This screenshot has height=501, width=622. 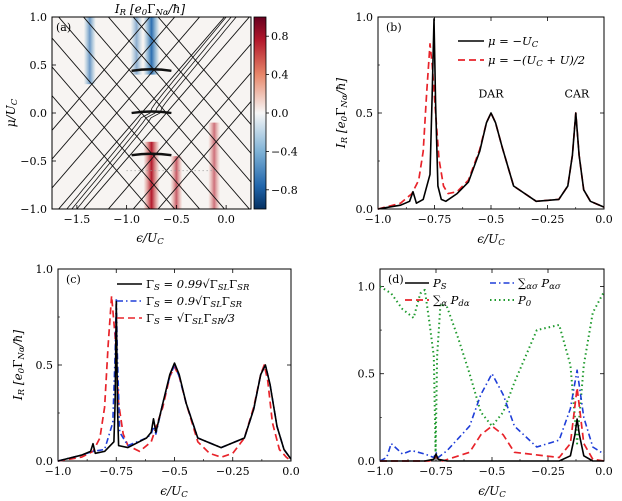 I want to click on c-ytick-label: 0.0, so click(x=45, y=461).